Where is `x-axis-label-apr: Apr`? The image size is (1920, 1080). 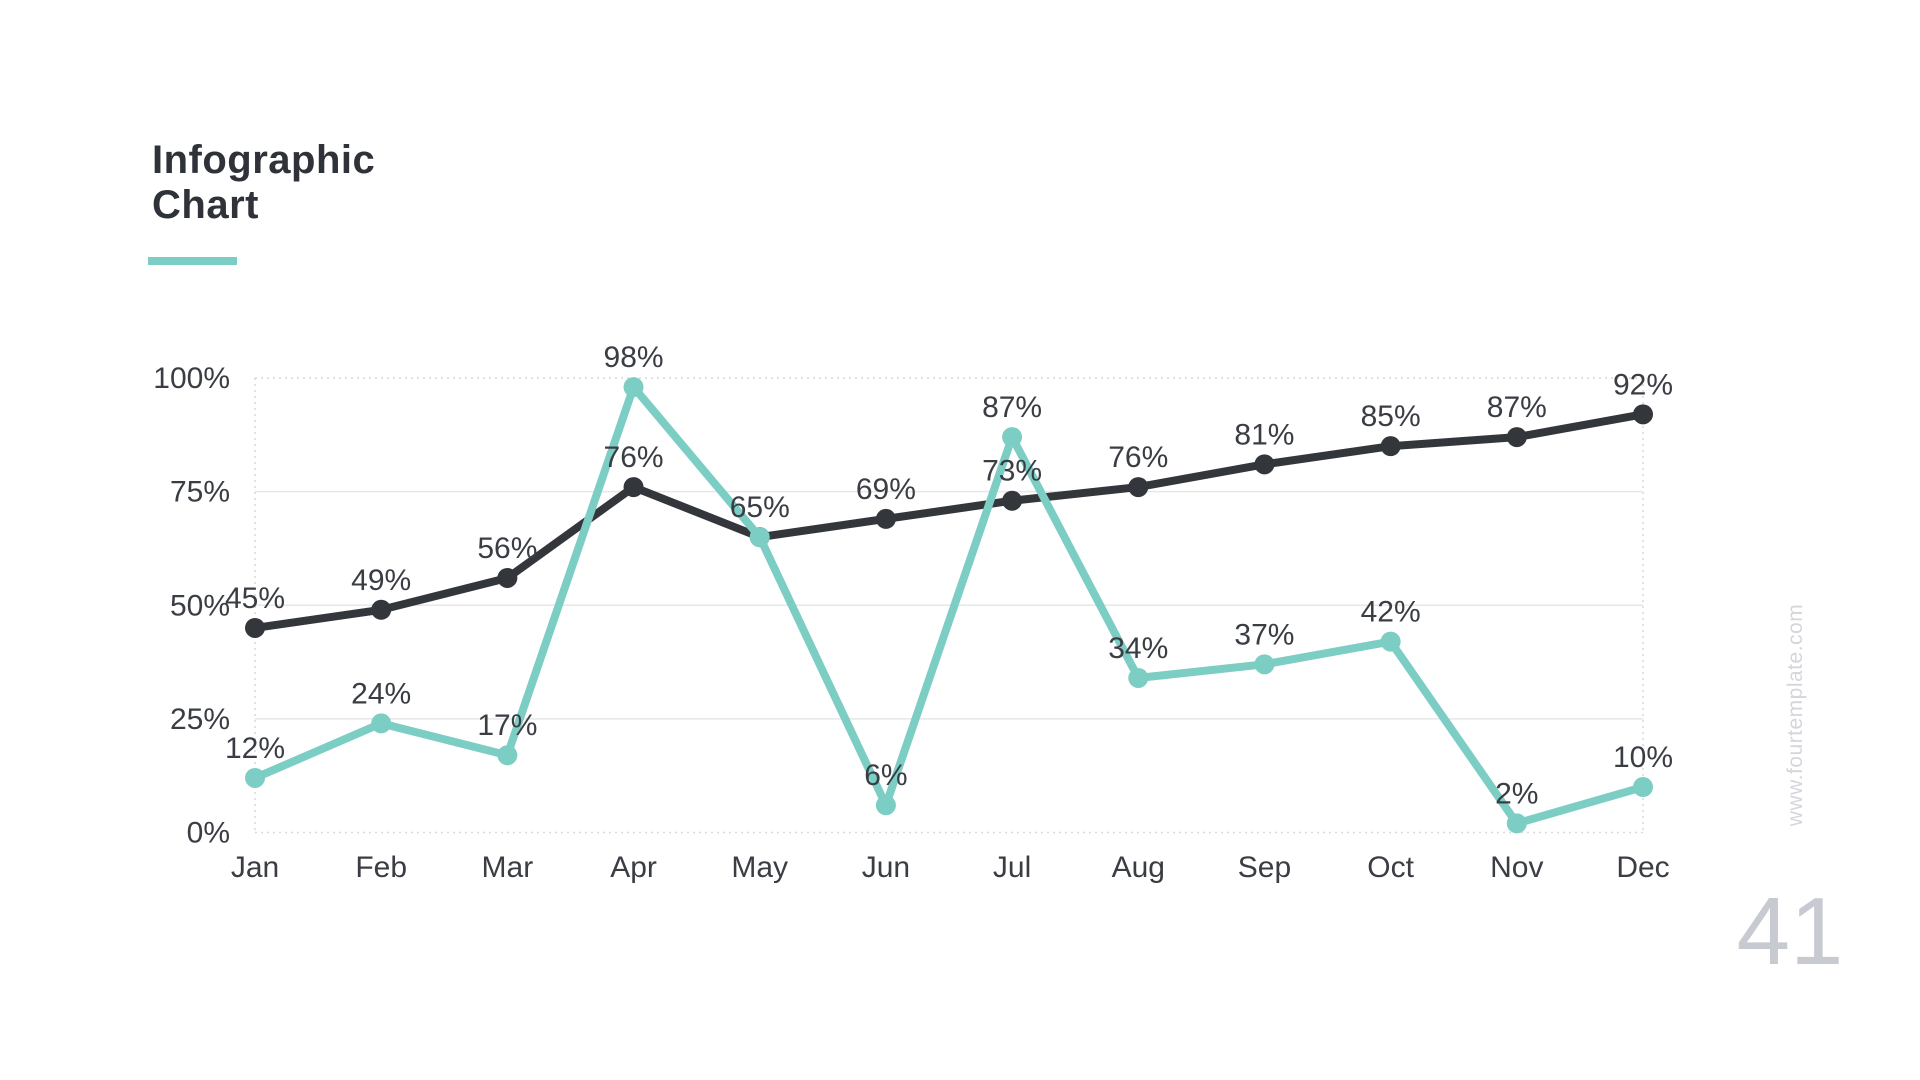
x-axis-label-apr: Apr is located at coordinates (633, 867).